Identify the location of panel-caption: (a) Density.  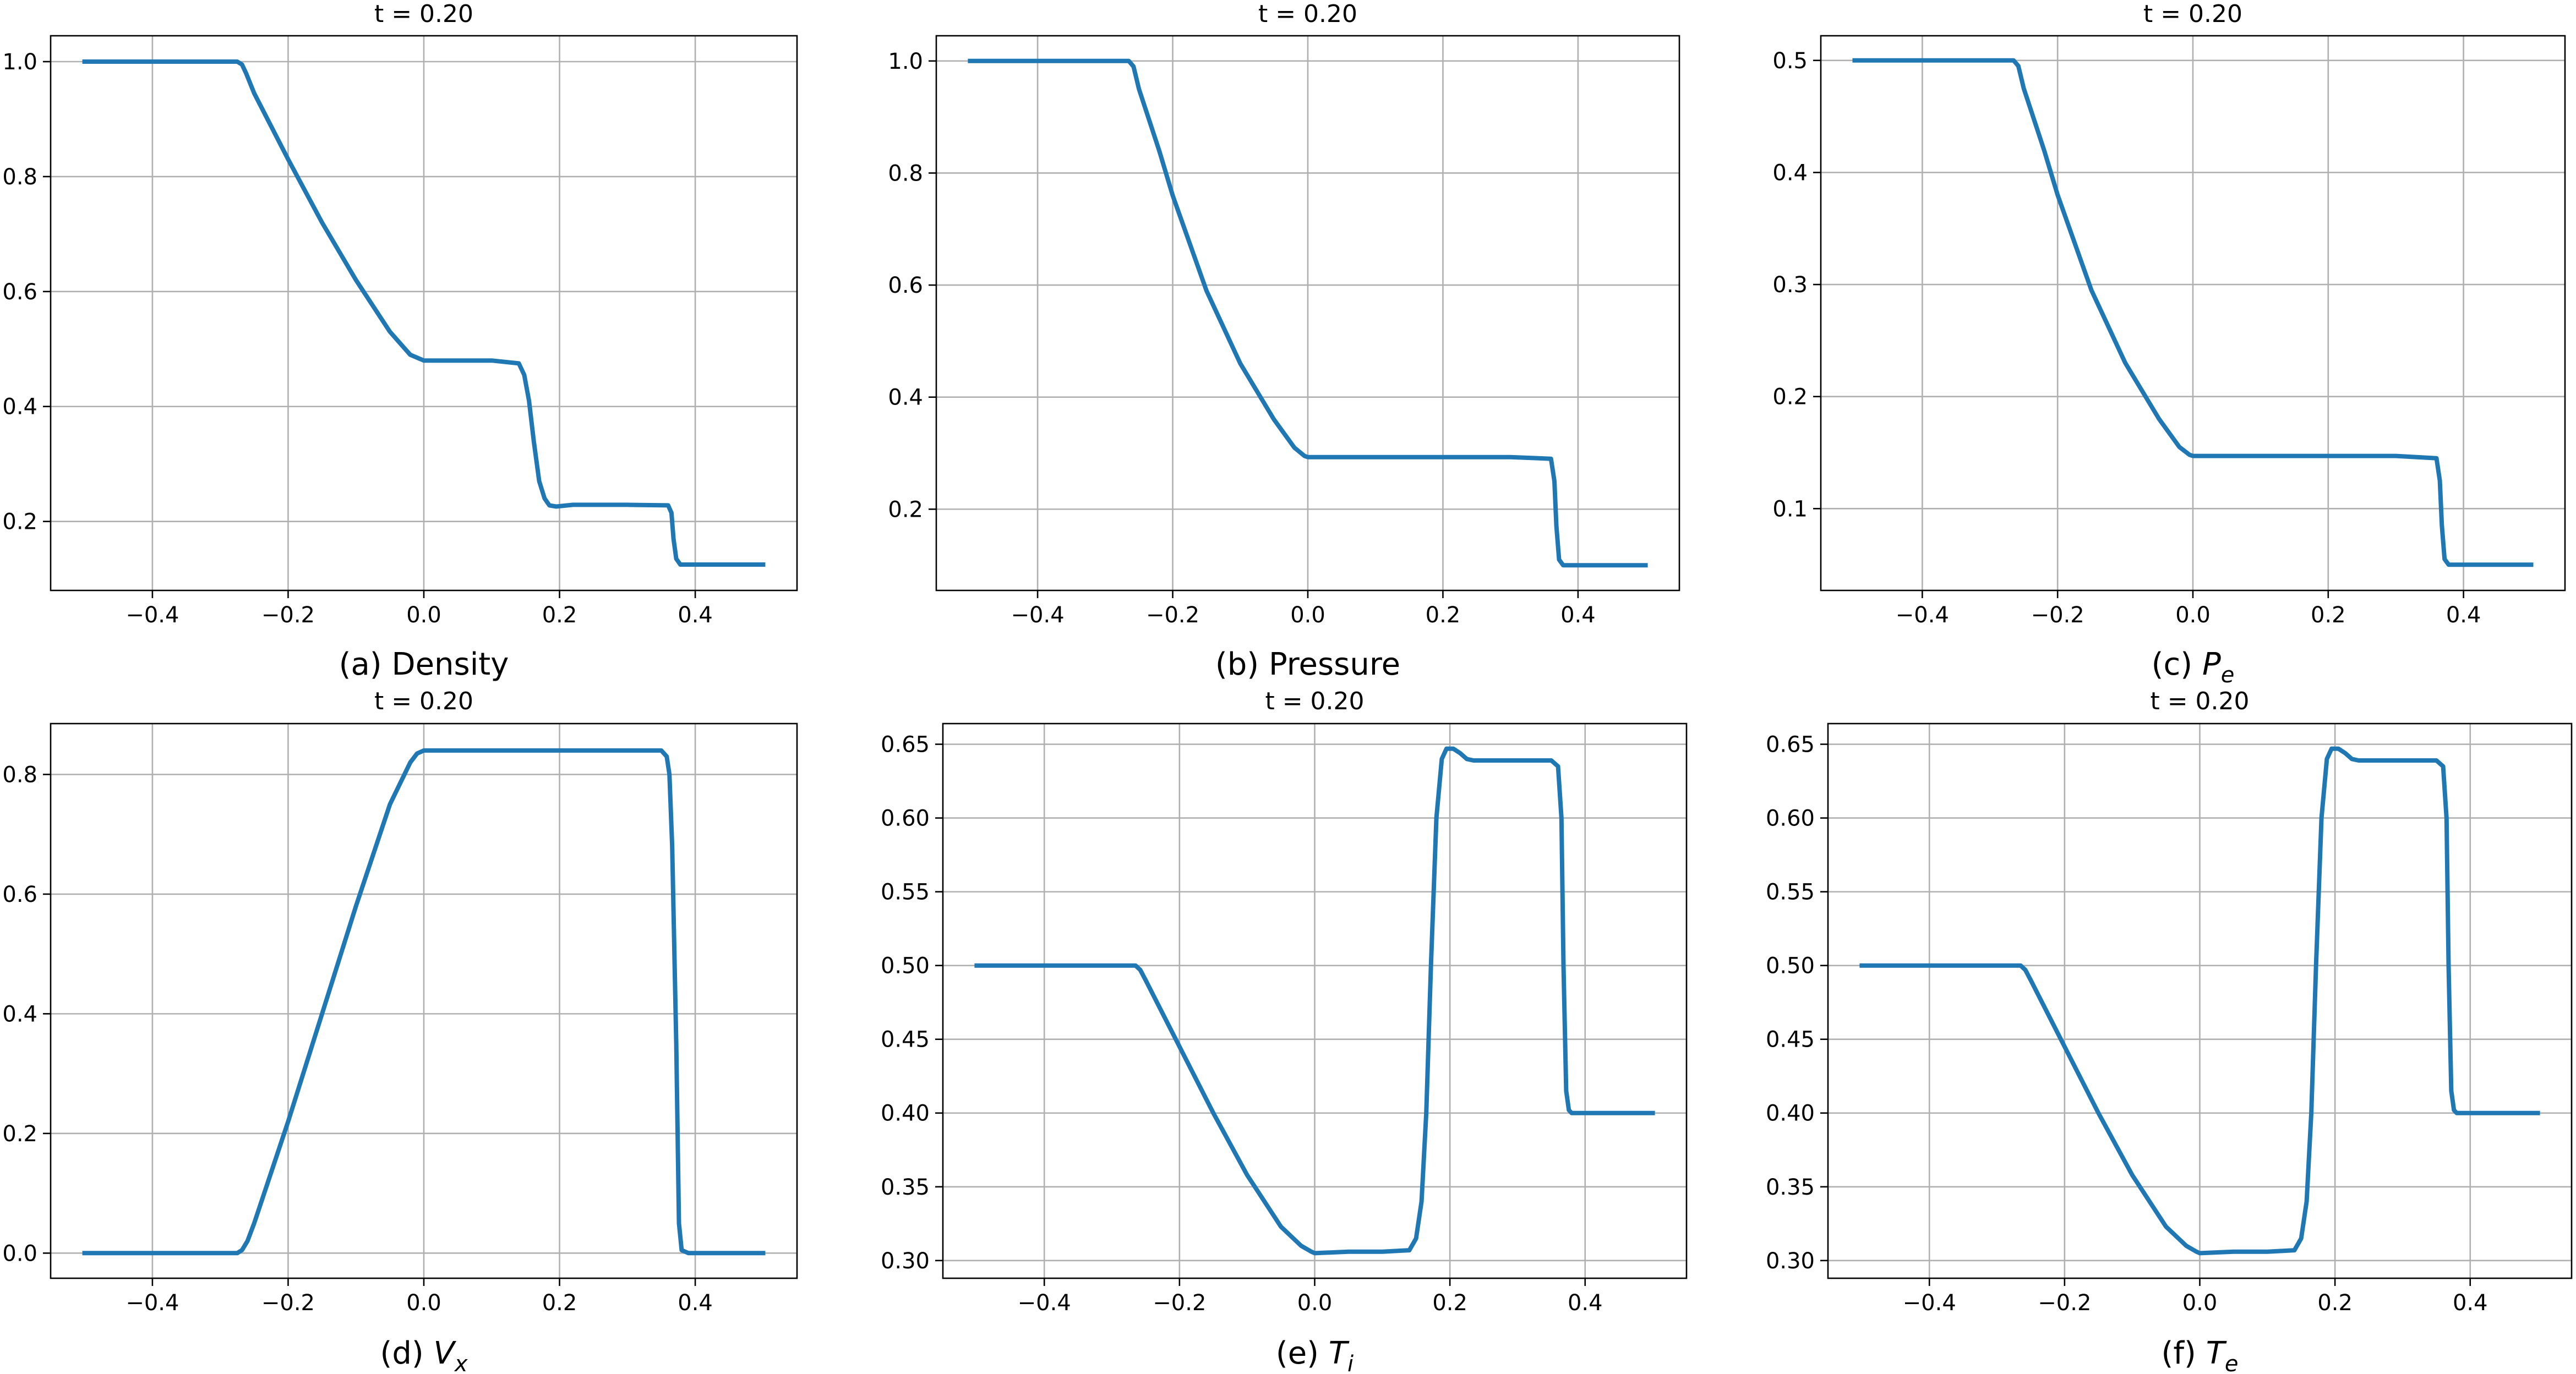
(424, 664).